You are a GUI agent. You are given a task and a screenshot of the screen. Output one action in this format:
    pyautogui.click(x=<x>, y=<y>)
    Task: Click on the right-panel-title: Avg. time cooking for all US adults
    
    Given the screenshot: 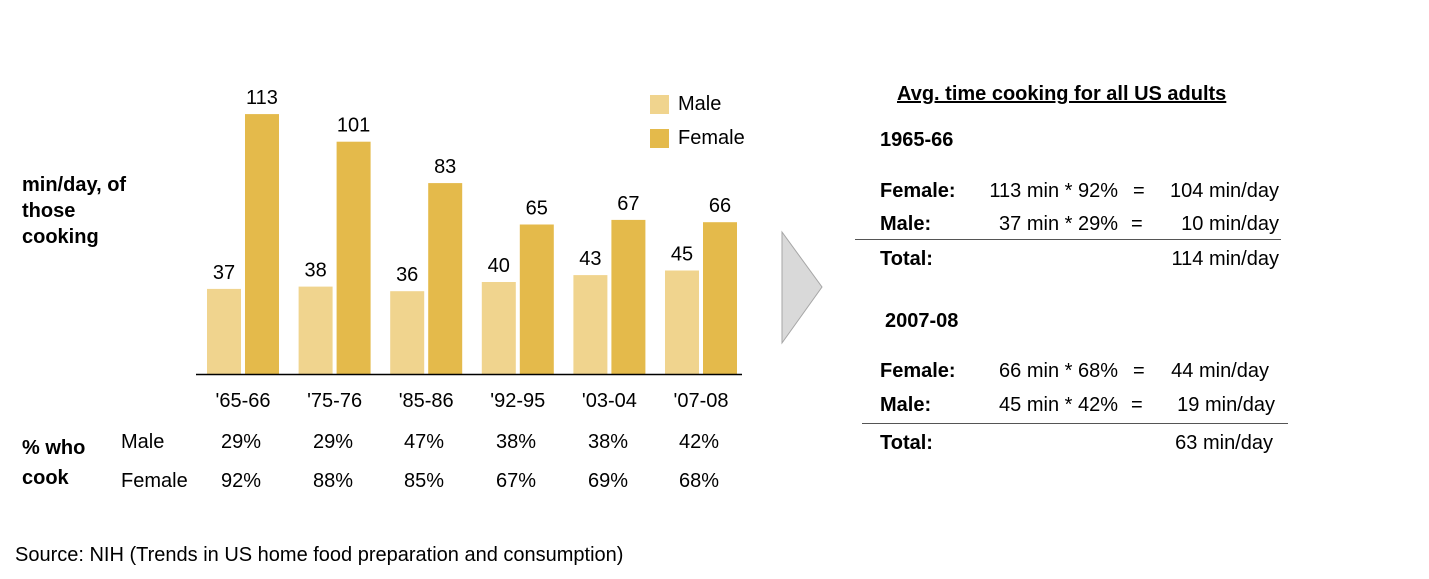 What is the action you would take?
    pyautogui.click(x=1062, y=94)
    